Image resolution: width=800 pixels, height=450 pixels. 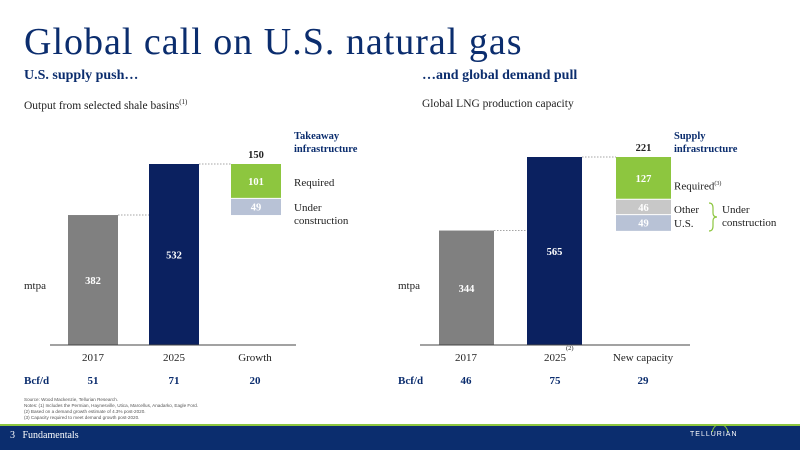 I want to click on footer-bar, so click(x=400, y=437).